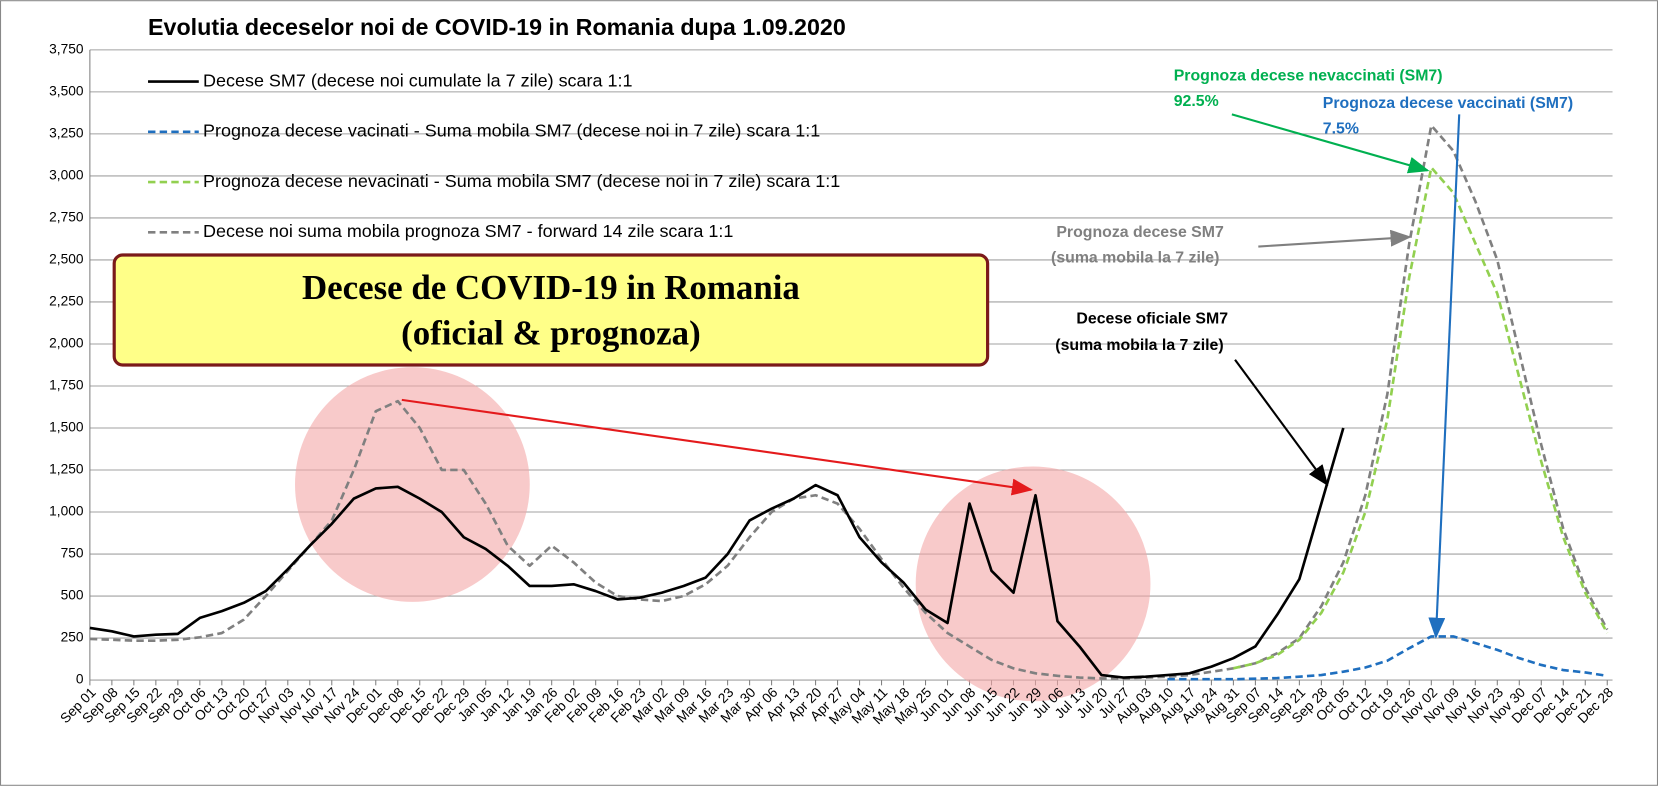 Image resolution: width=1658 pixels, height=786 pixels. Describe the element at coordinates (72, 553) in the screenshot. I see `y-tick-label: 750` at that location.